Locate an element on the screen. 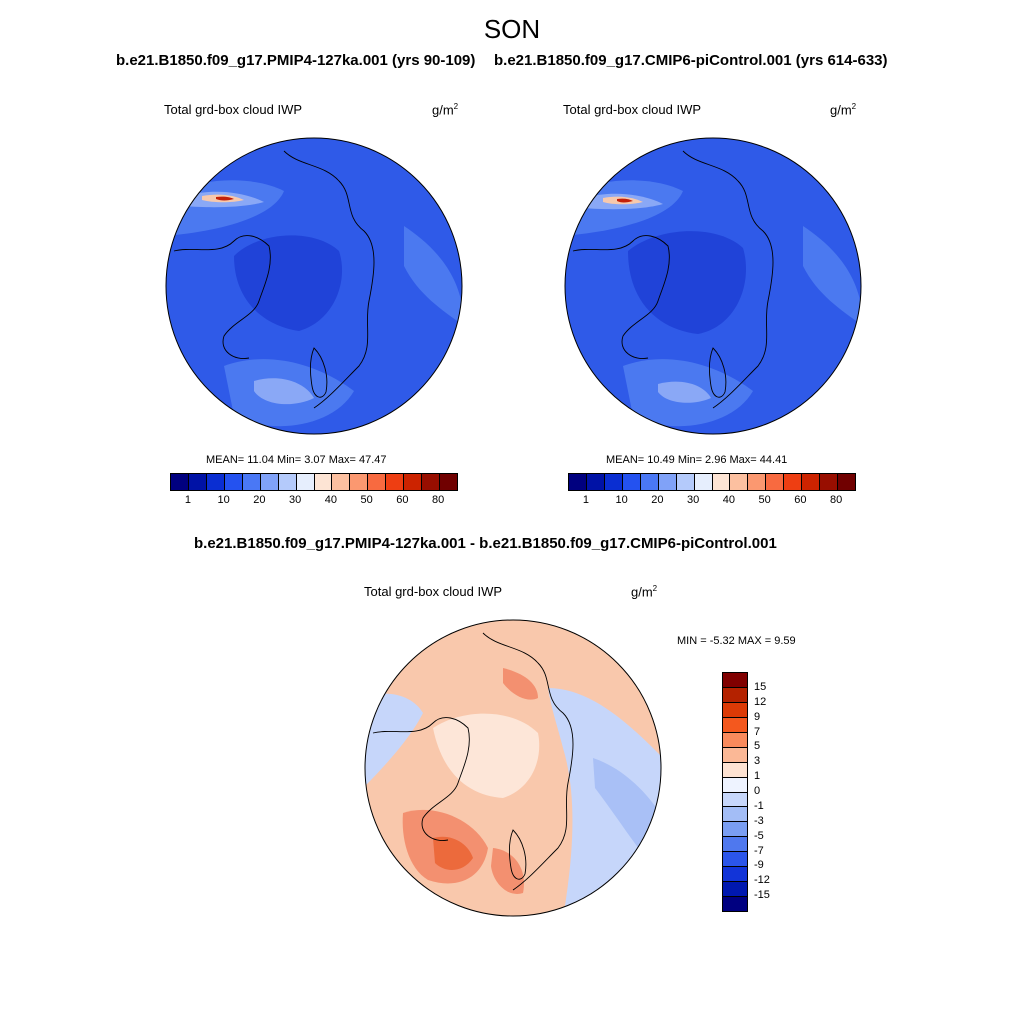  panel-diff-colorbar-tick-label: -1 is located at coordinates (759, 805).